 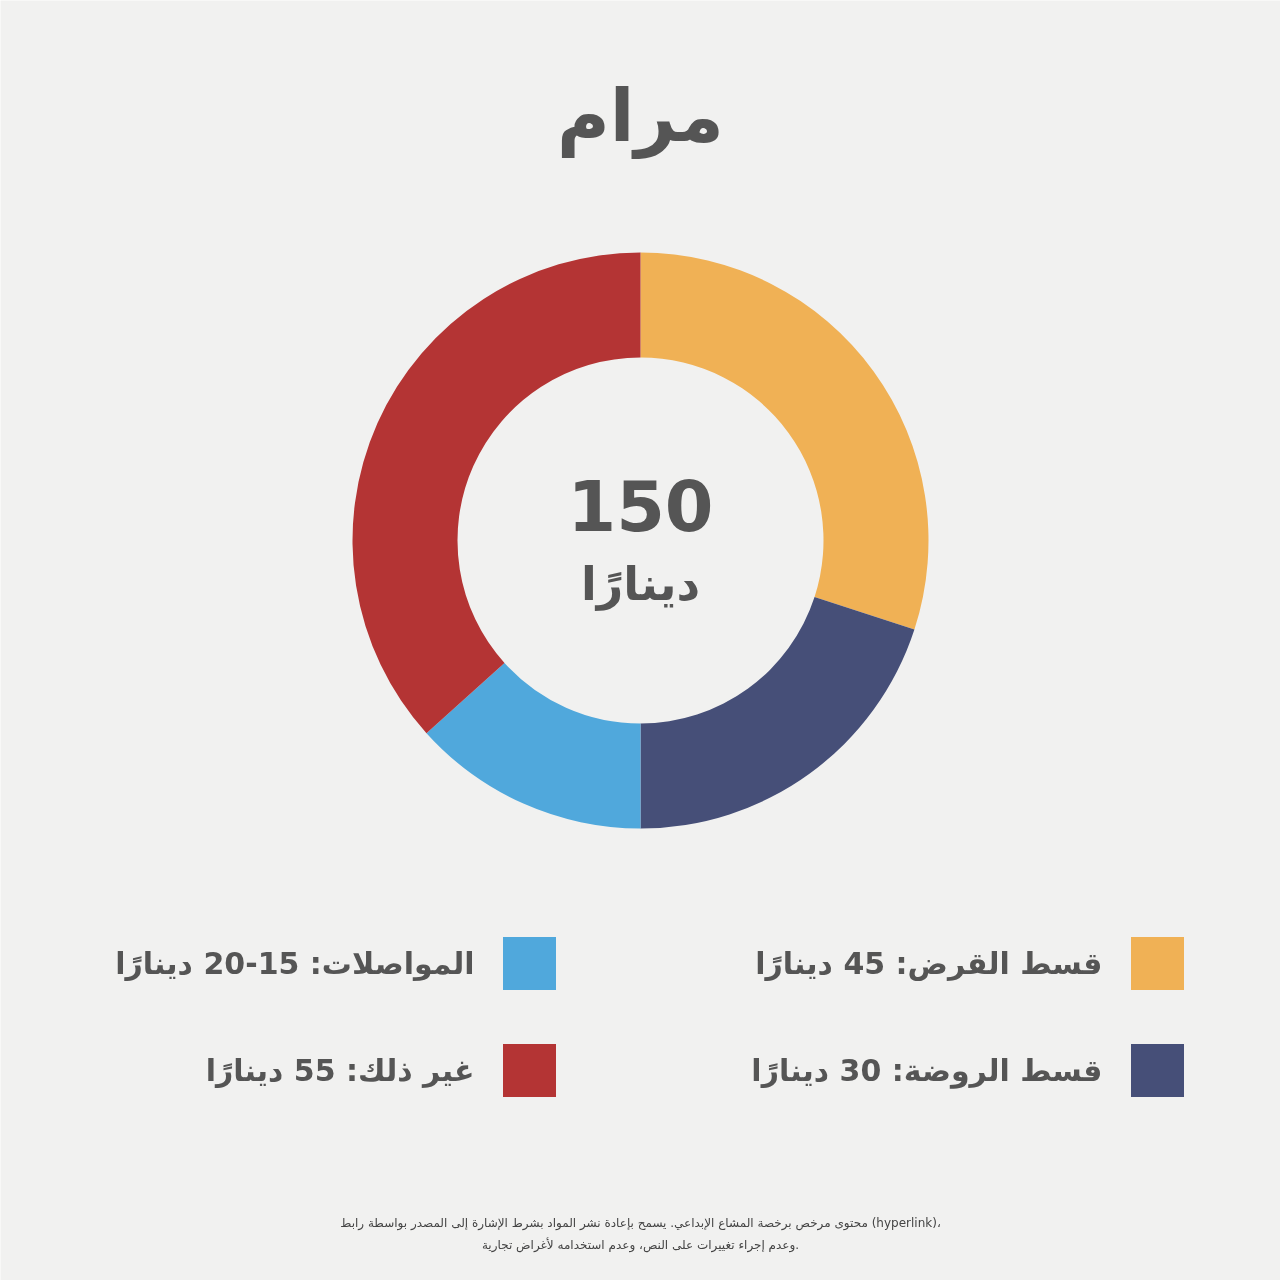 What do you see at coordinates (927, 1071) in the screenshot?
I see `legend-label: قسط الروضة: 30 دينارًا` at bounding box center [927, 1071].